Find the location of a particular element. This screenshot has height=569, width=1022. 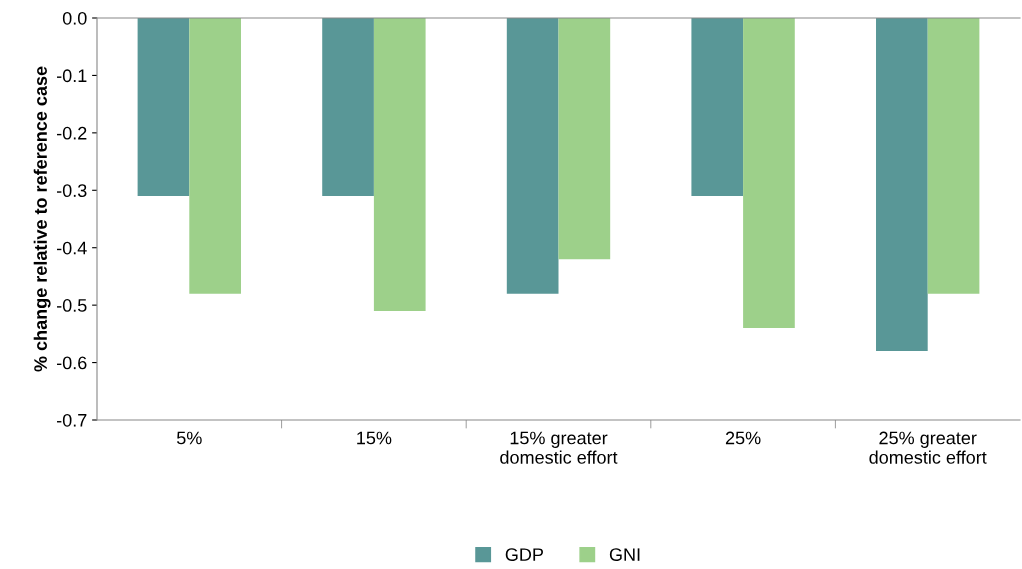

y-tick-label: -0.6 is located at coordinates (71, 363).